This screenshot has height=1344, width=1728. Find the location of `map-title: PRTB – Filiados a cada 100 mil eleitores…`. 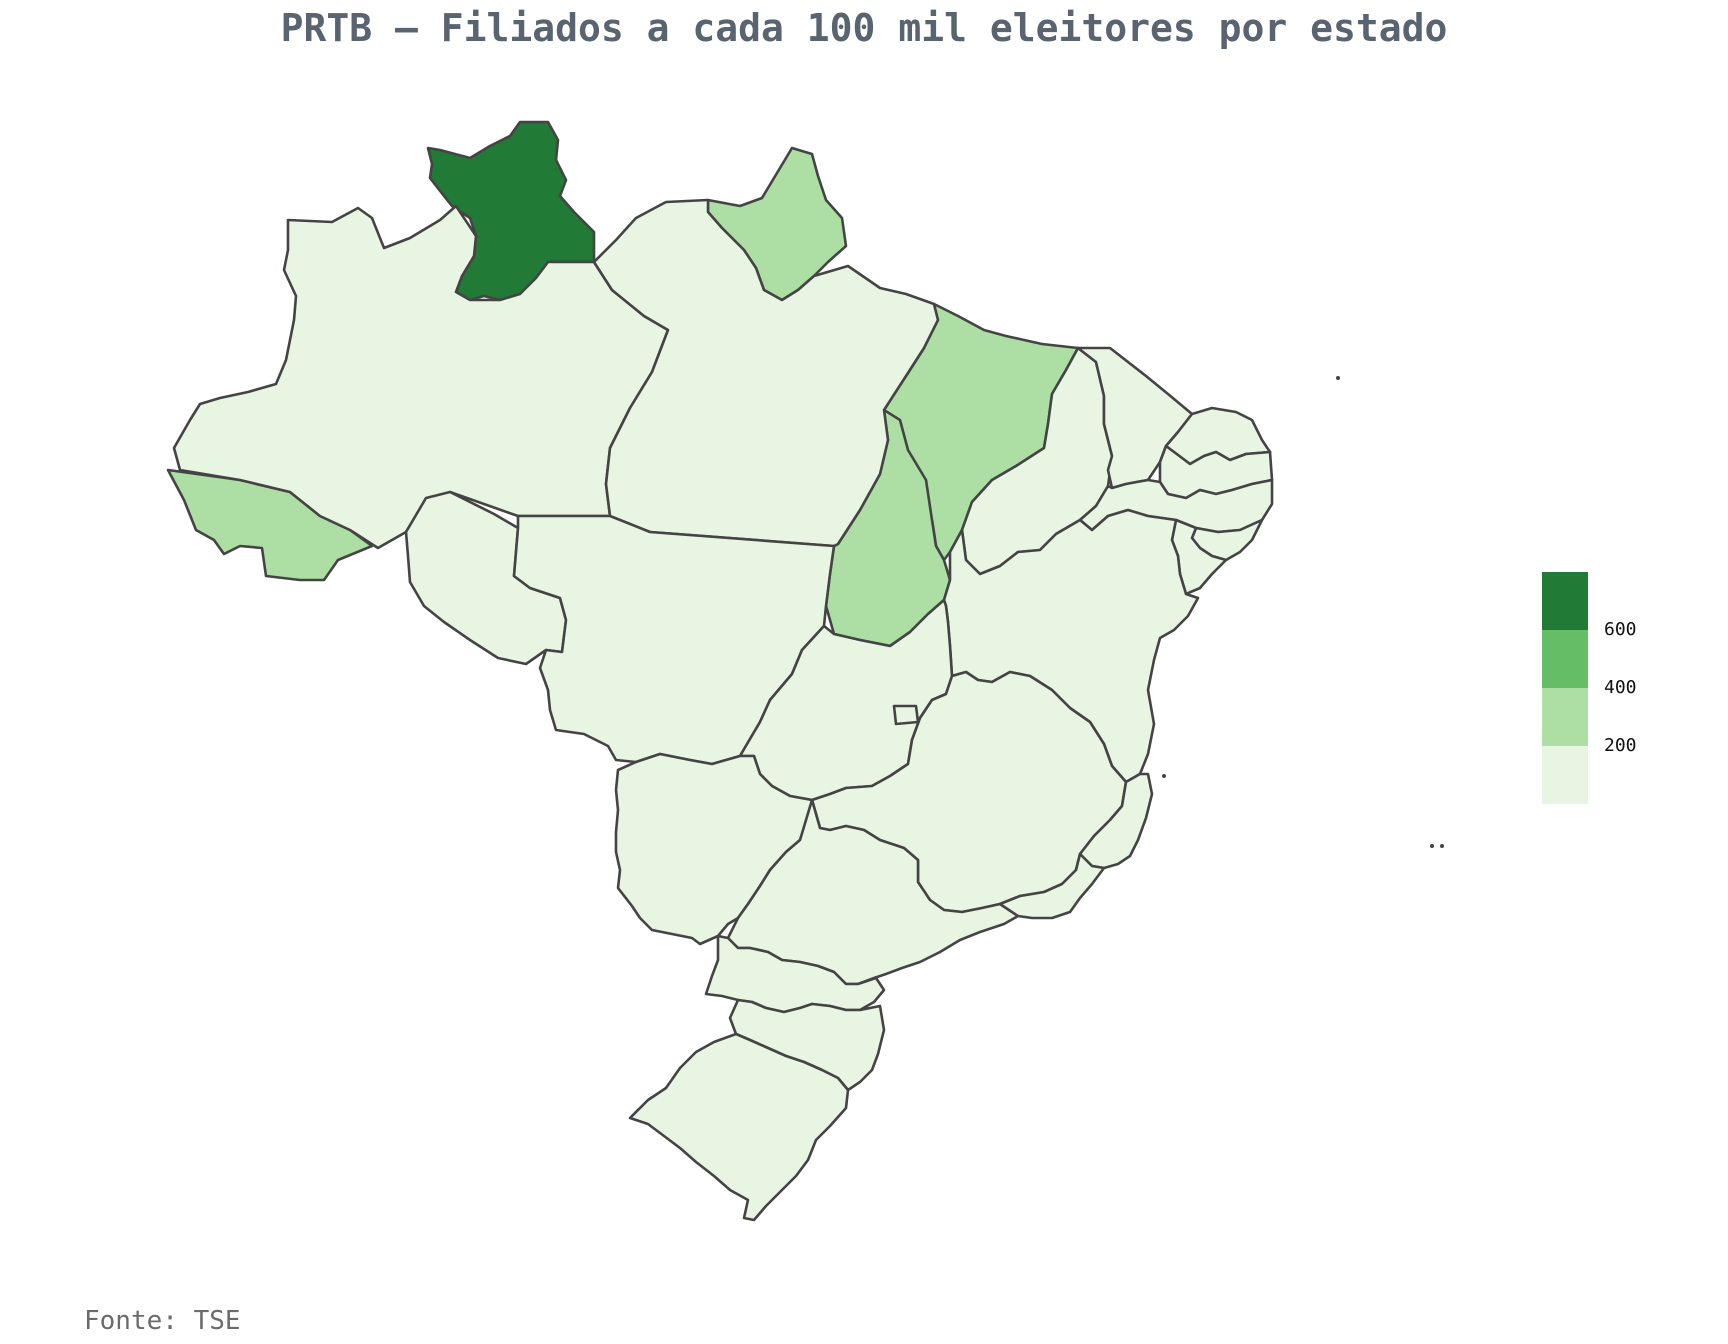

map-title: PRTB – Filiados a cada 100 mil eleitores… is located at coordinates (864, 28).